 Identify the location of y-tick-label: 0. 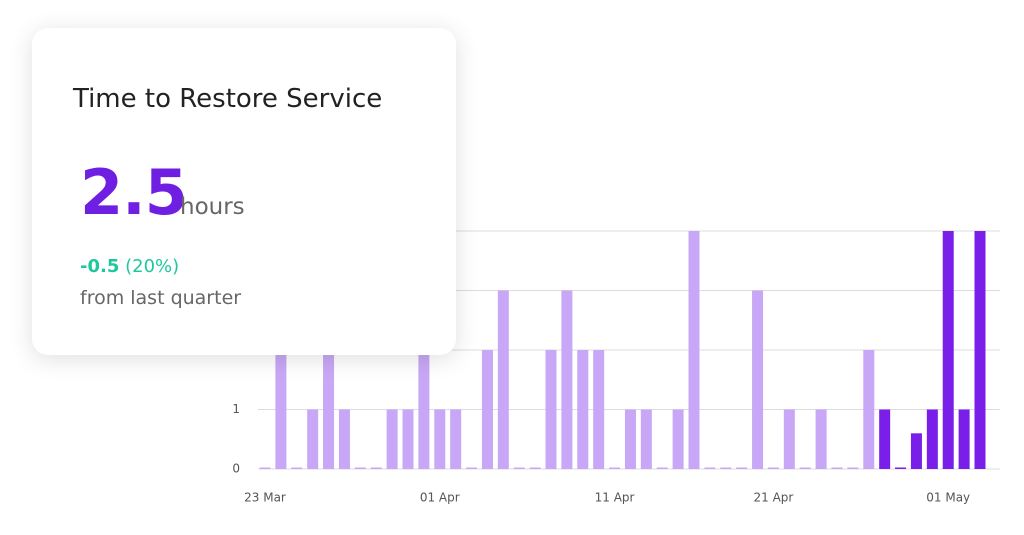
(236, 469).